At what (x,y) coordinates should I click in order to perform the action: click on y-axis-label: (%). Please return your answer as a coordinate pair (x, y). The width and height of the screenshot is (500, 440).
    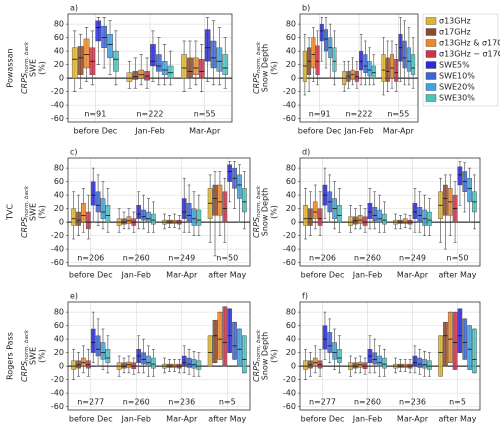
    Looking at the image, I should click on (42, 356).